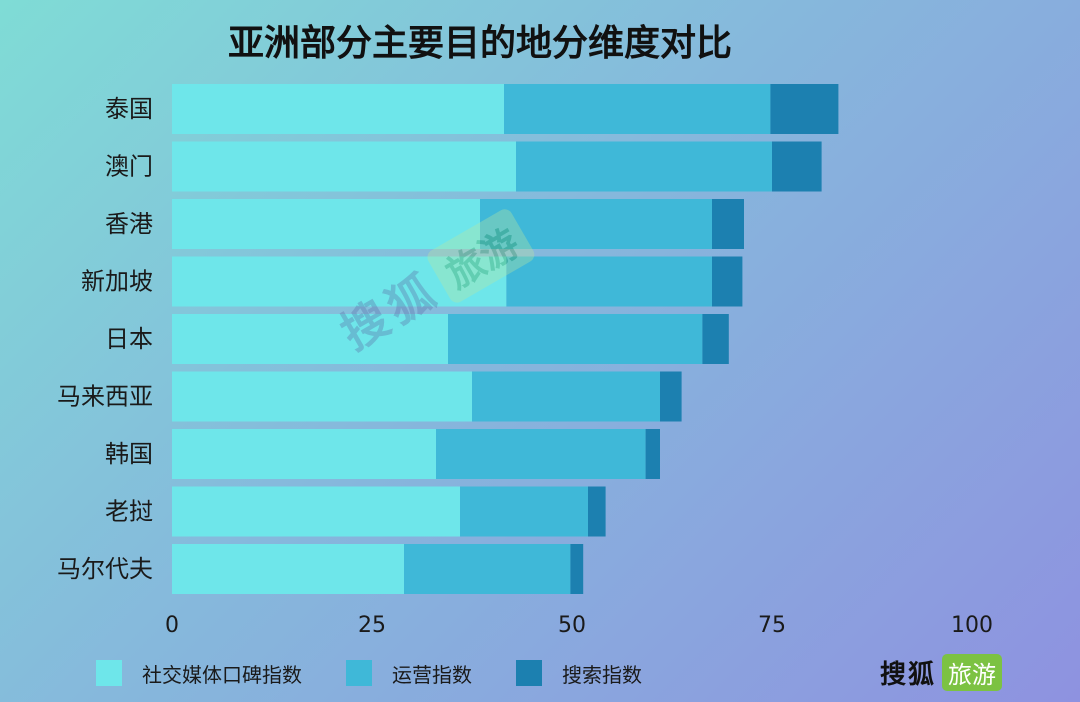  I want to click on x-tick-label: 0, so click(172, 625).